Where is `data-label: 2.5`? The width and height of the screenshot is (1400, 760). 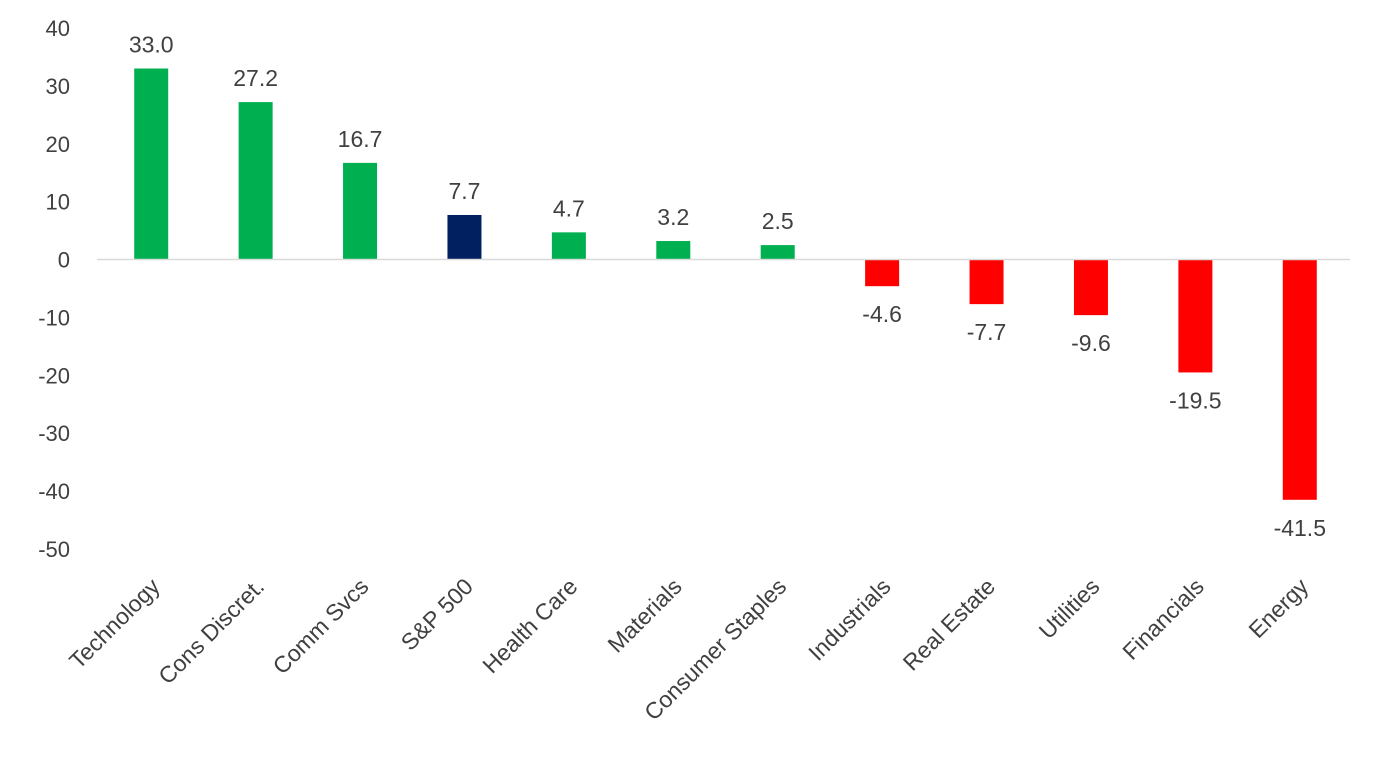
data-label: 2.5 is located at coordinates (778, 221).